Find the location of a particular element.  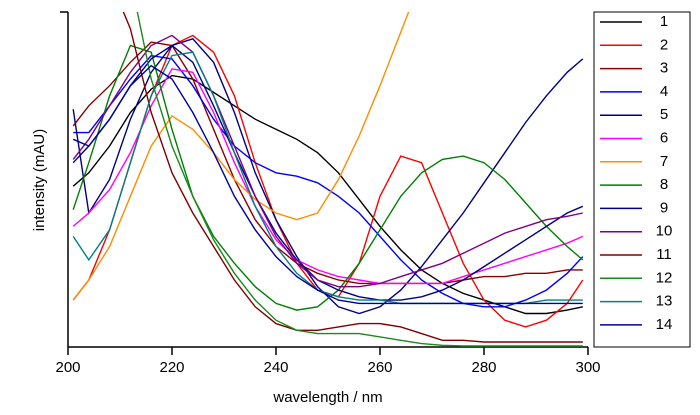

x-tick-label: 200 is located at coordinates (67, 367).